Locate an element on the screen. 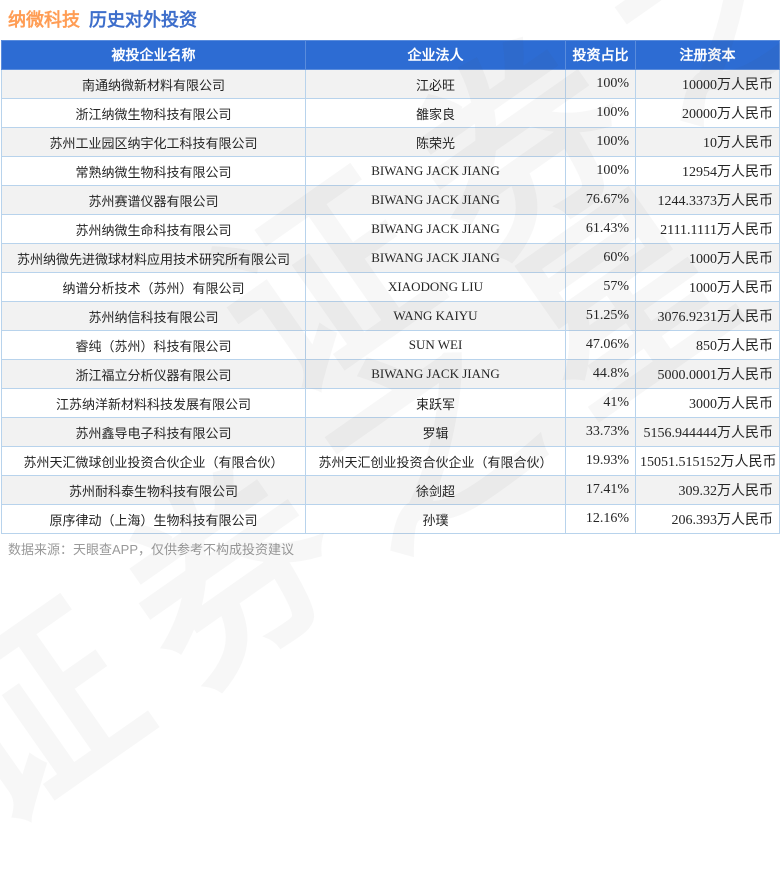  investment-ratio-cell: 76.67% is located at coordinates (600, 200).